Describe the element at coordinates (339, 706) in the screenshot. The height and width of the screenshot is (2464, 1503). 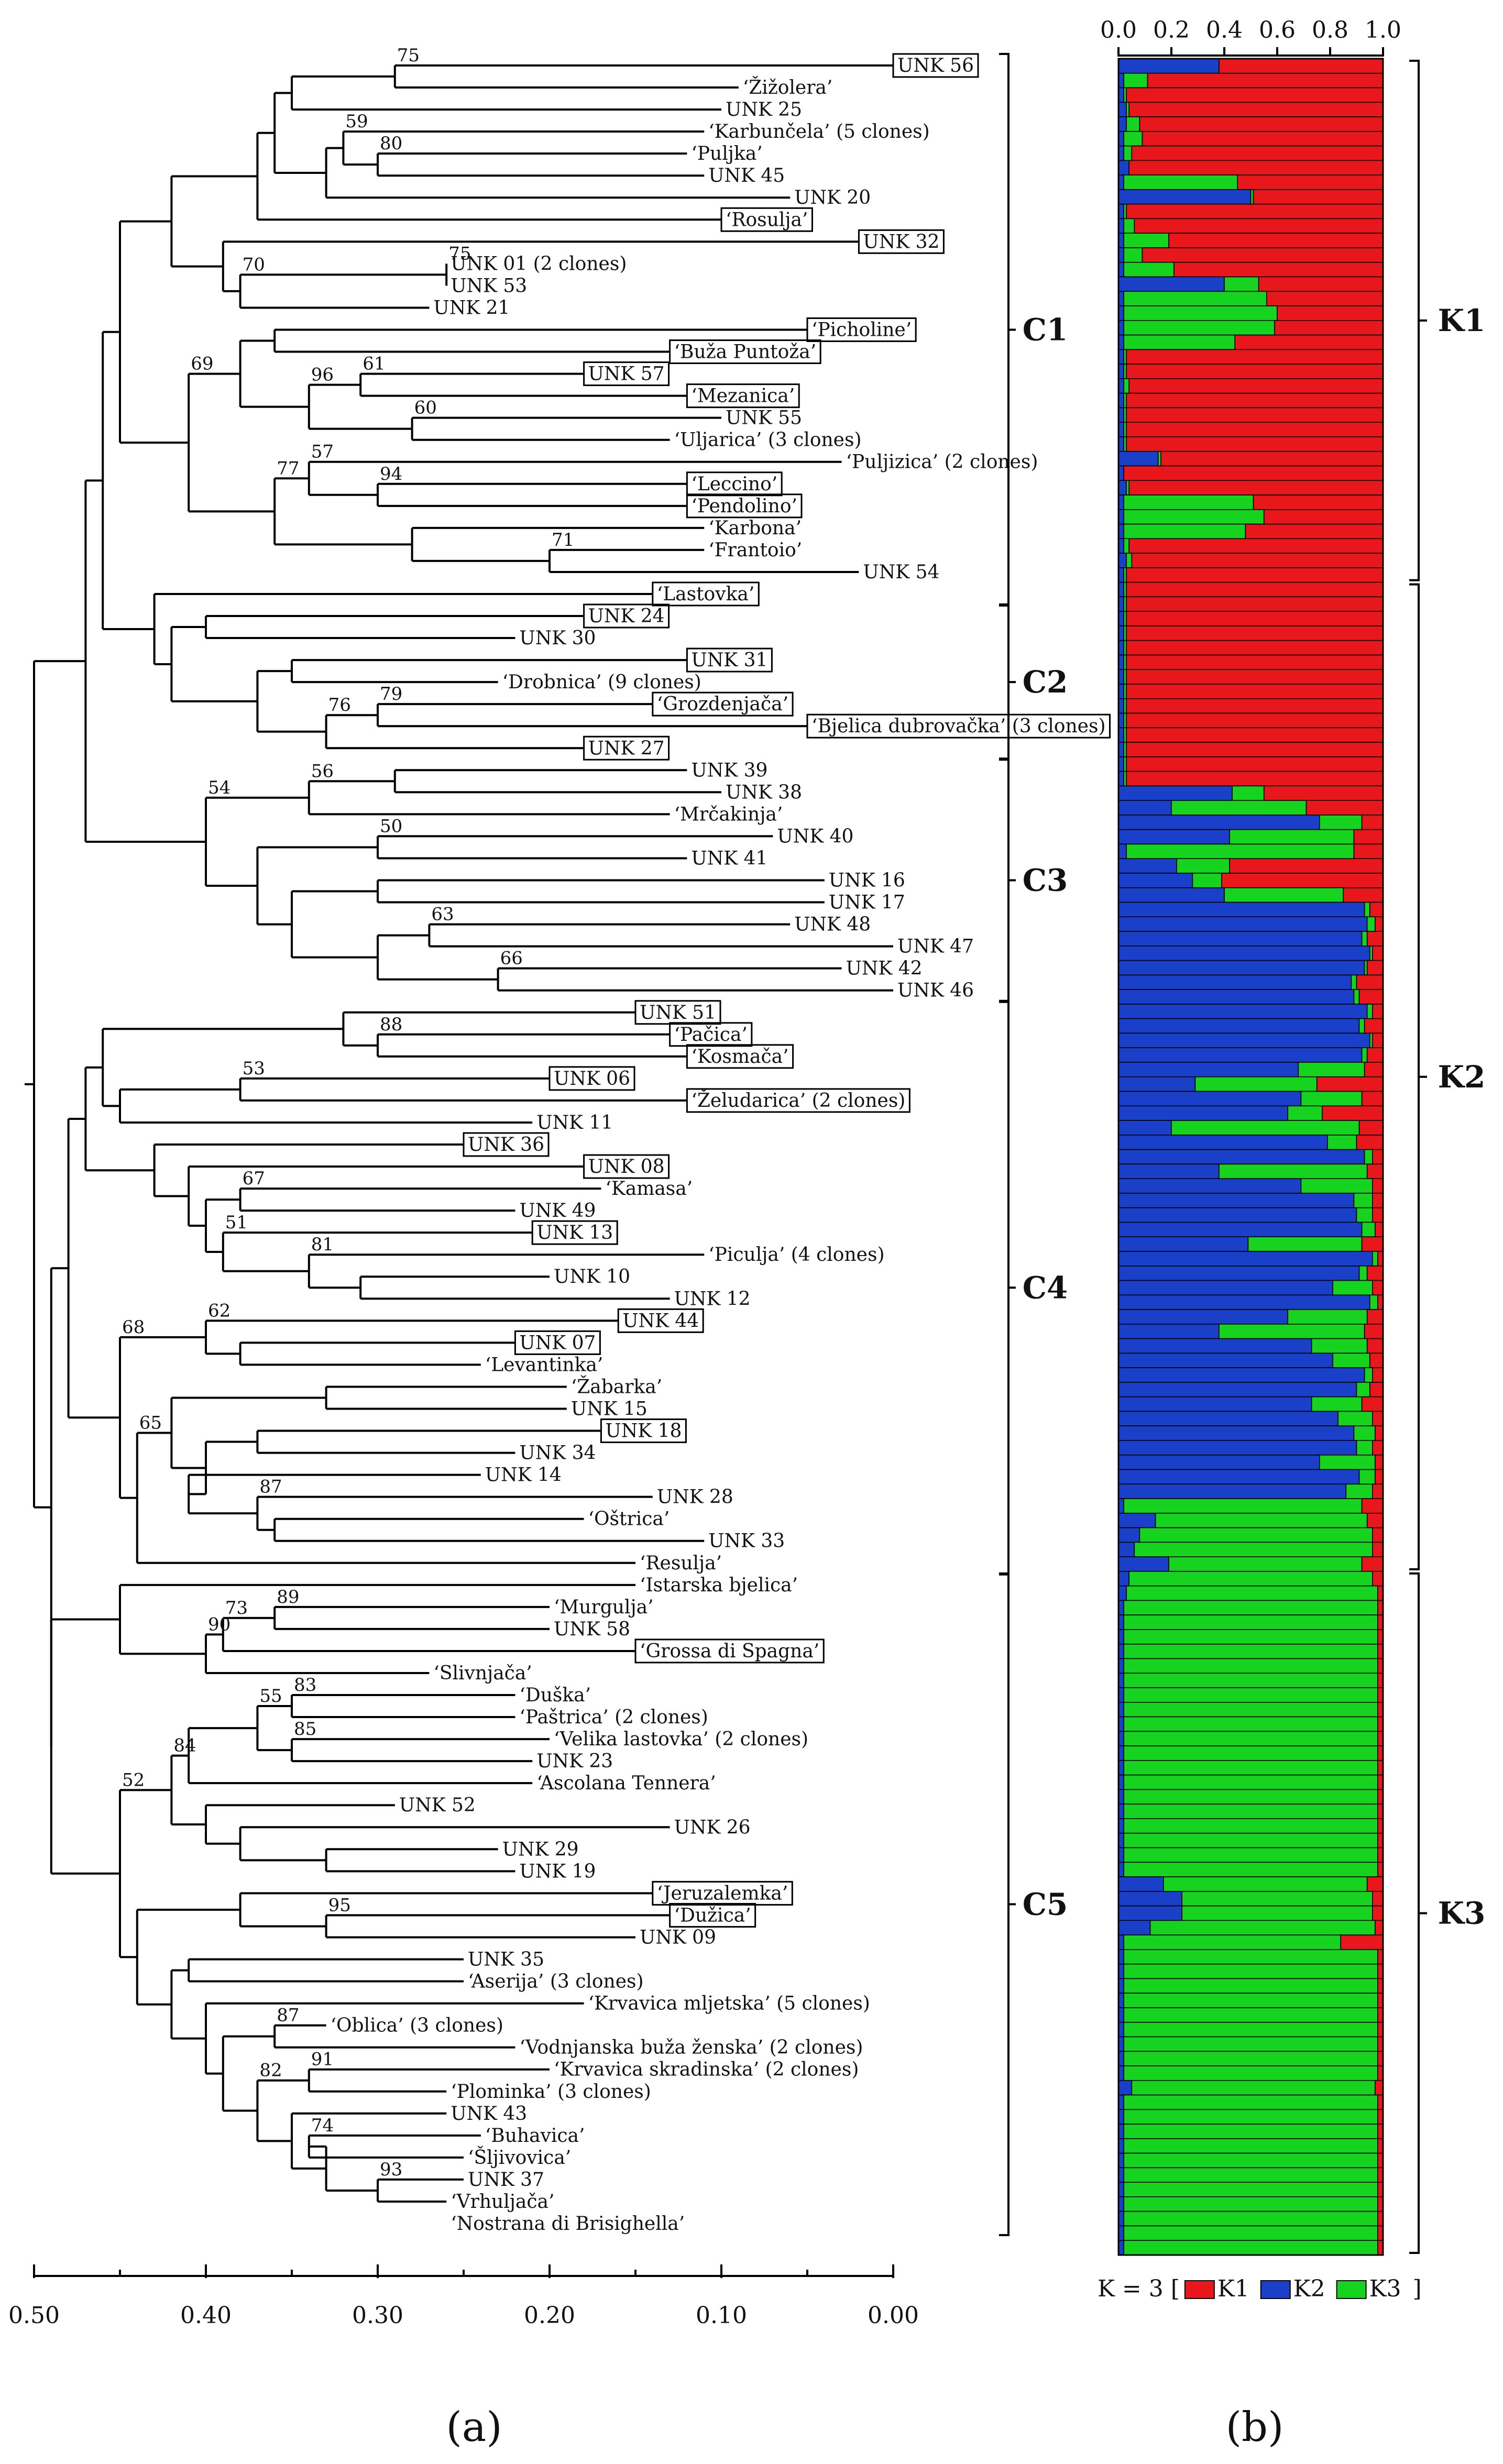
I see `bootstrap-label: 76` at that location.